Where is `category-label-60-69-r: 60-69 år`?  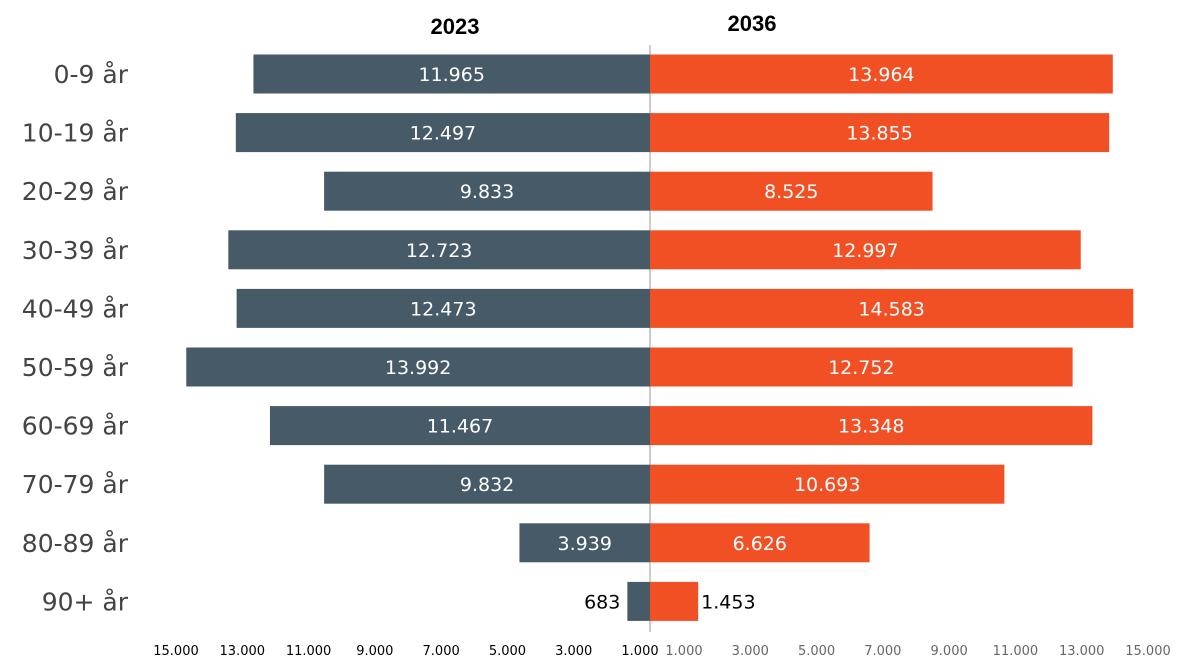 category-label-60-69-r: 60-69 år is located at coordinates (75, 426).